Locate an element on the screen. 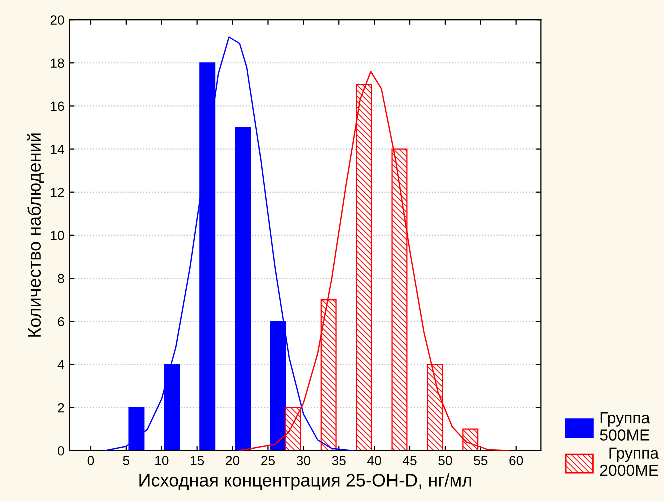 The height and width of the screenshot is (501, 664). x-tick-label: 60 is located at coordinates (517, 461).